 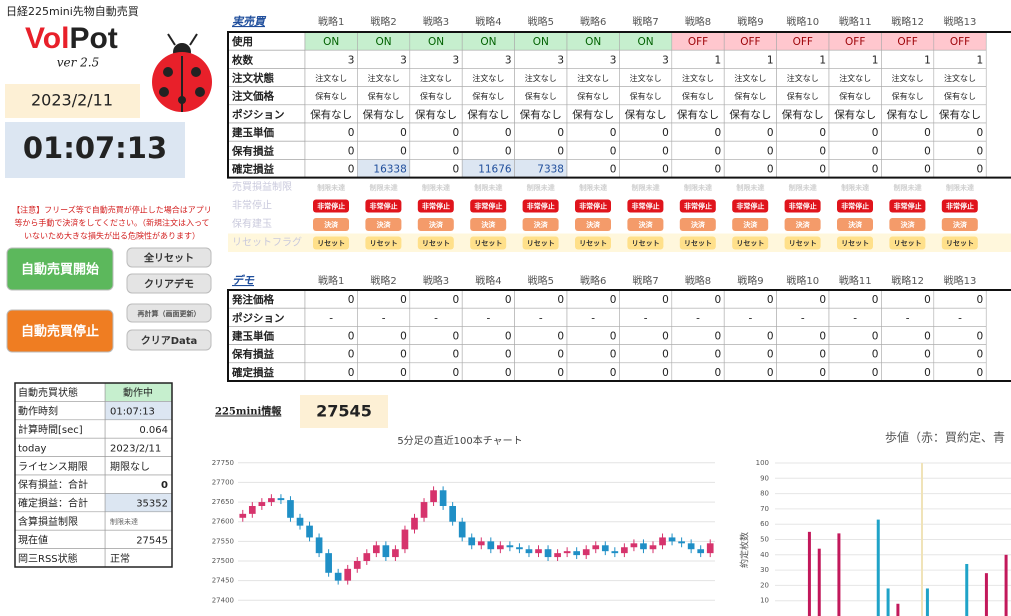 What do you see at coordinates (764, 509) in the screenshot?
I see `y-tick-label: 70` at bounding box center [764, 509].